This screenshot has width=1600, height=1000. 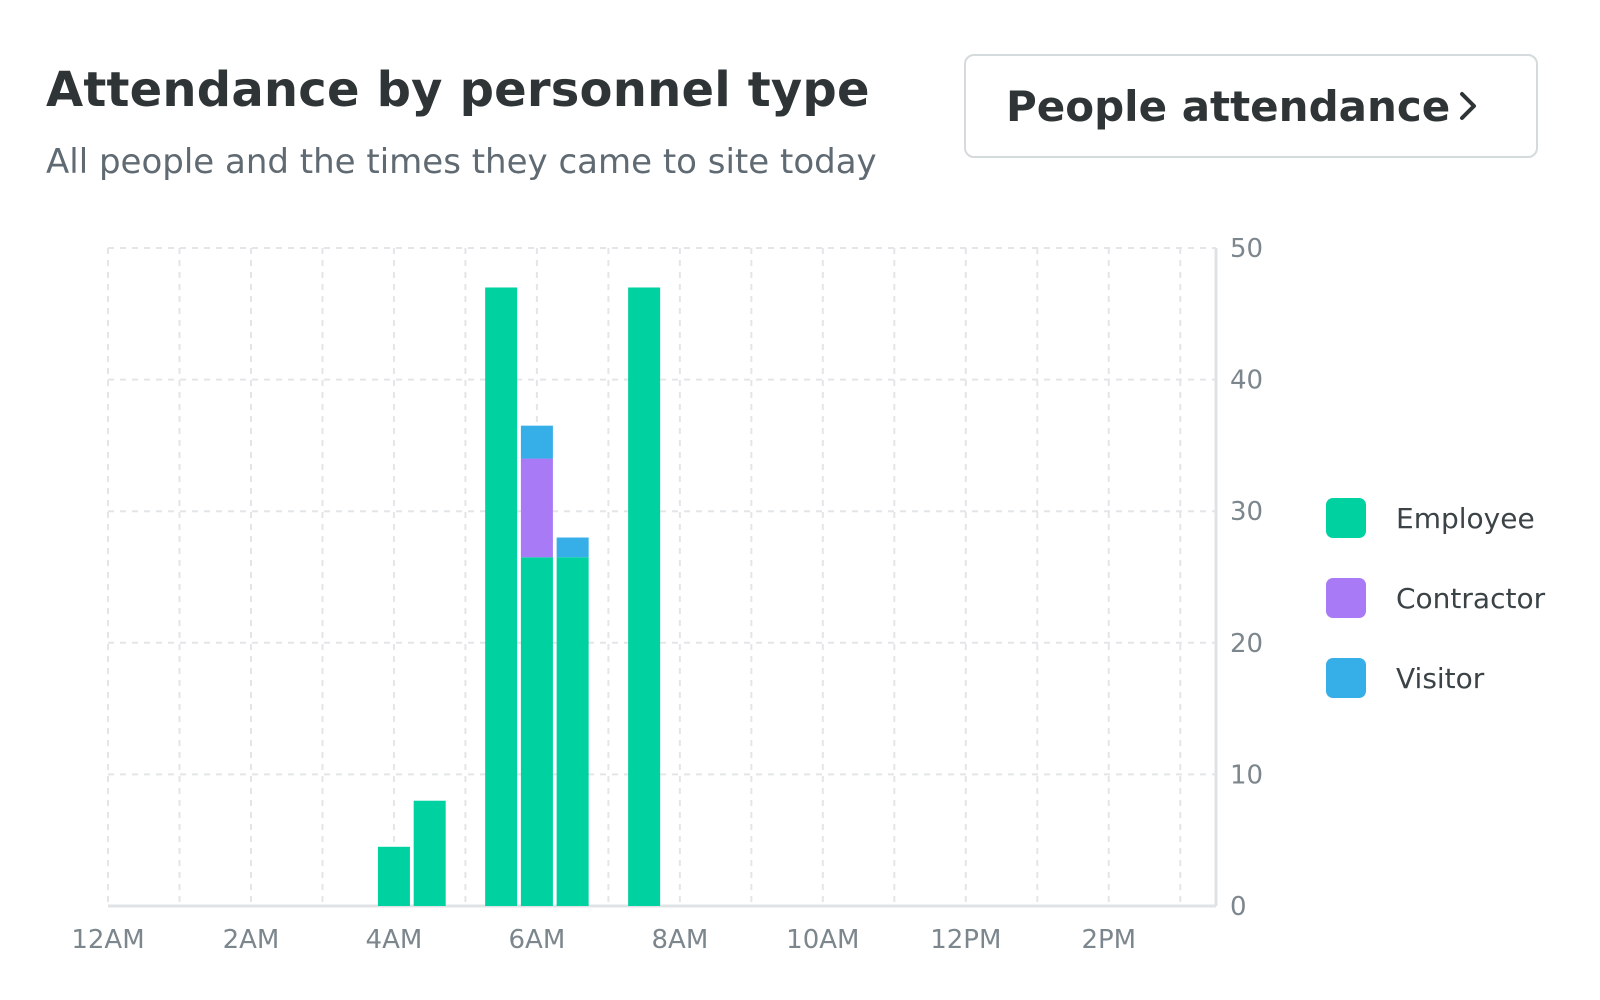 What do you see at coordinates (107, 940) in the screenshot?
I see `x-tick-label: 12AM` at bounding box center [107, 940].